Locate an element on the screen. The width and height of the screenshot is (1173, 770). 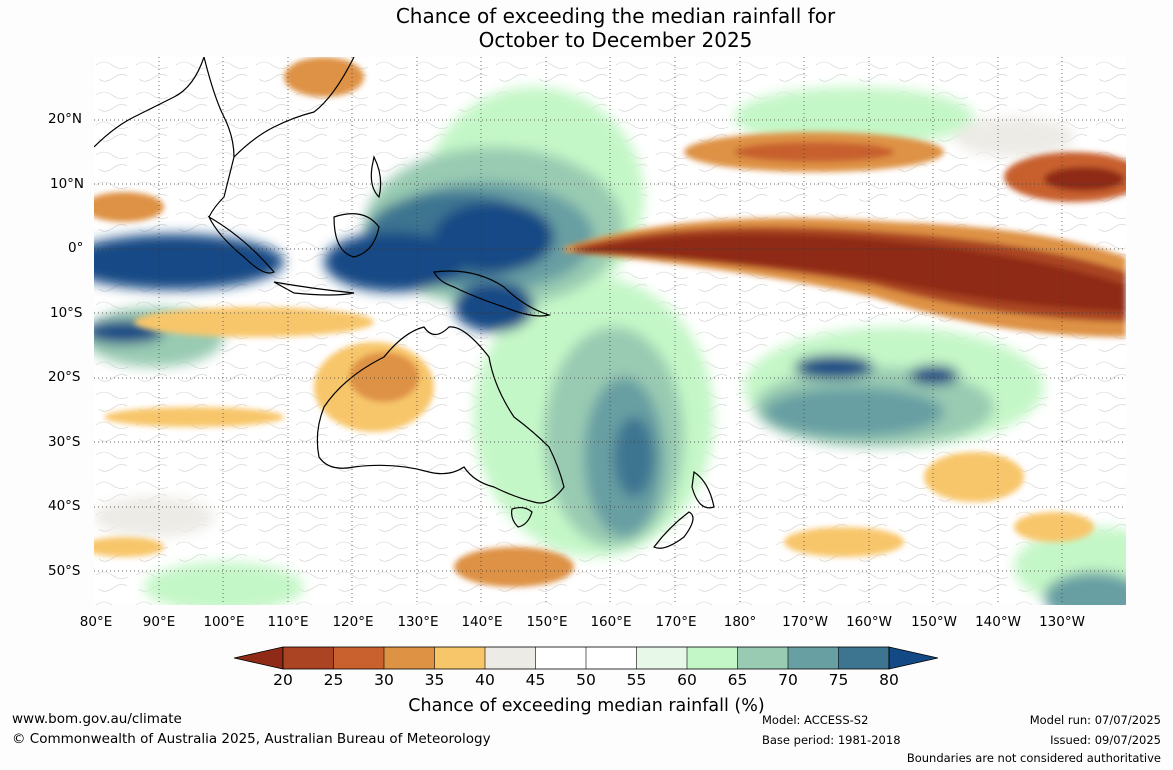
legend-tick-65: 65 is located at coordinates (737, 680).